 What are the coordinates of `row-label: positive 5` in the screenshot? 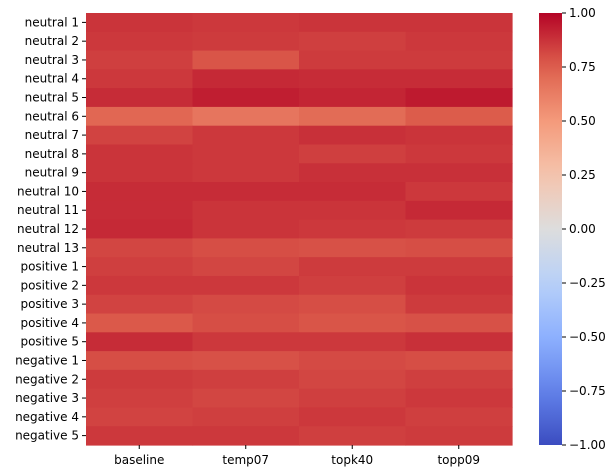 It's located at (49, 342).